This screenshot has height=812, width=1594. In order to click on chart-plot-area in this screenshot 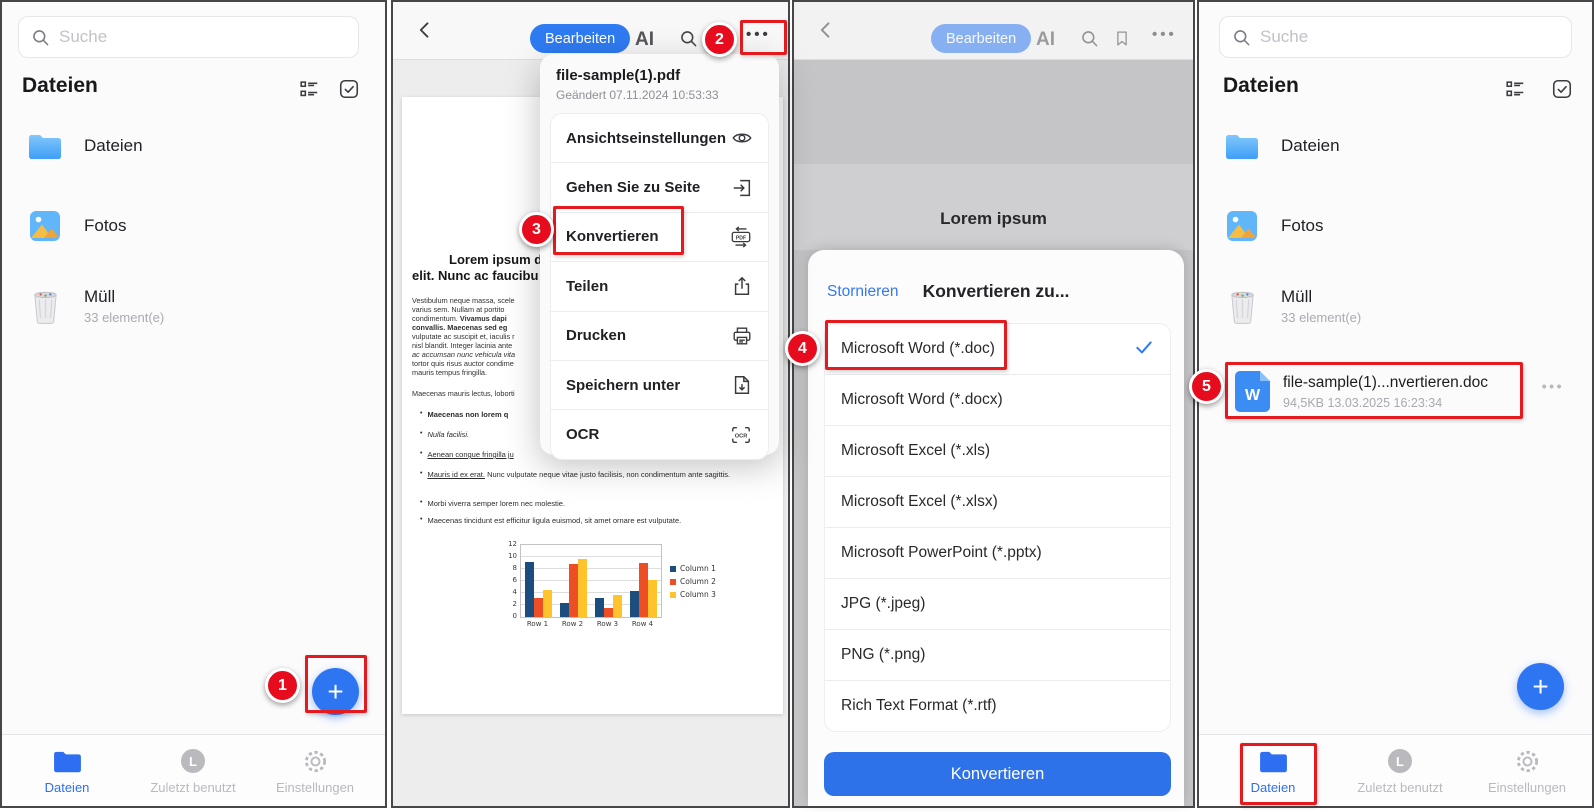, I will do `click(591, 581)`.